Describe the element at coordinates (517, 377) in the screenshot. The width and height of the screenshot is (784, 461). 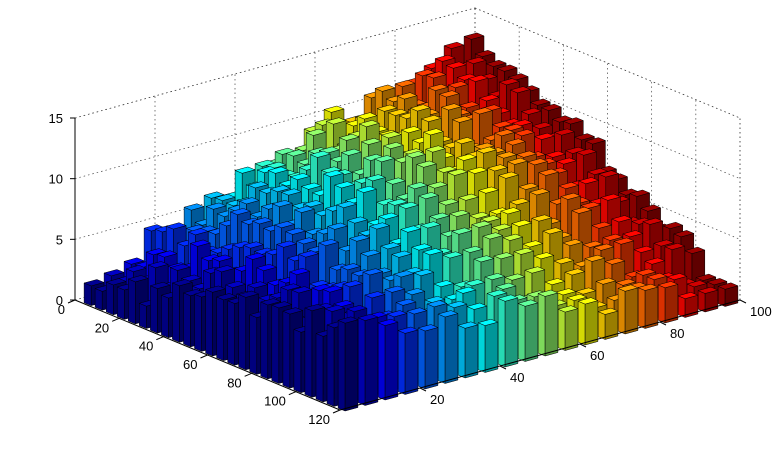
I see `y-tick-label: 40` at that location.